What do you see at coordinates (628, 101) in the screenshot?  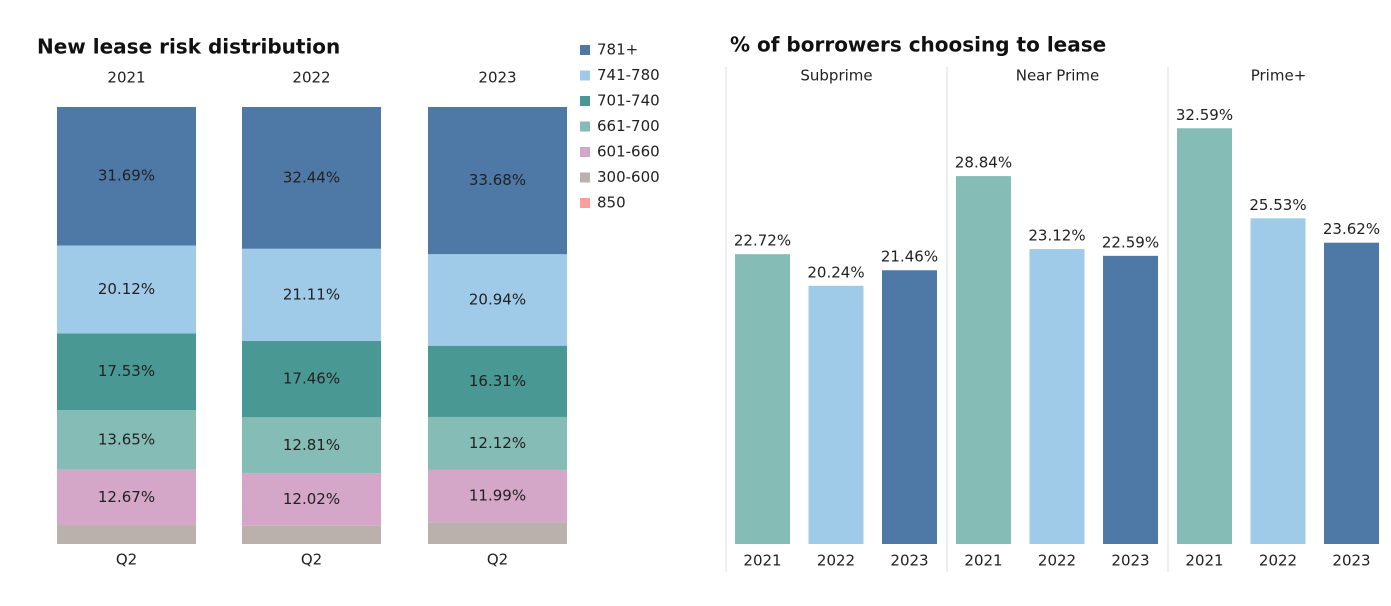 I see `legend-label: 701-740` at bounding box center [628, 101].